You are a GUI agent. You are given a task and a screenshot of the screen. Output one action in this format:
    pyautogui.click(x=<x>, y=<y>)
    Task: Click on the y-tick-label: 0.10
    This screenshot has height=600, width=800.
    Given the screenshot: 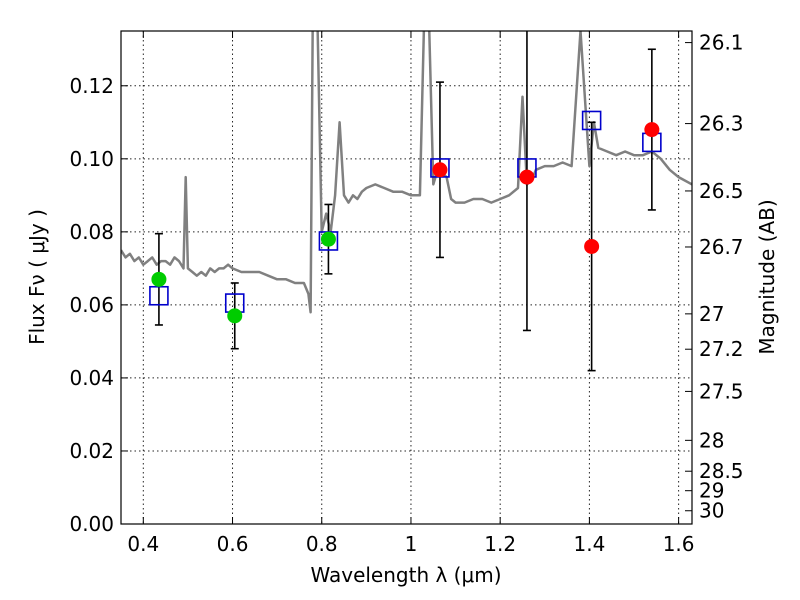 What is the action you would take?
    pyautogui.click(x=91, y=159)
    